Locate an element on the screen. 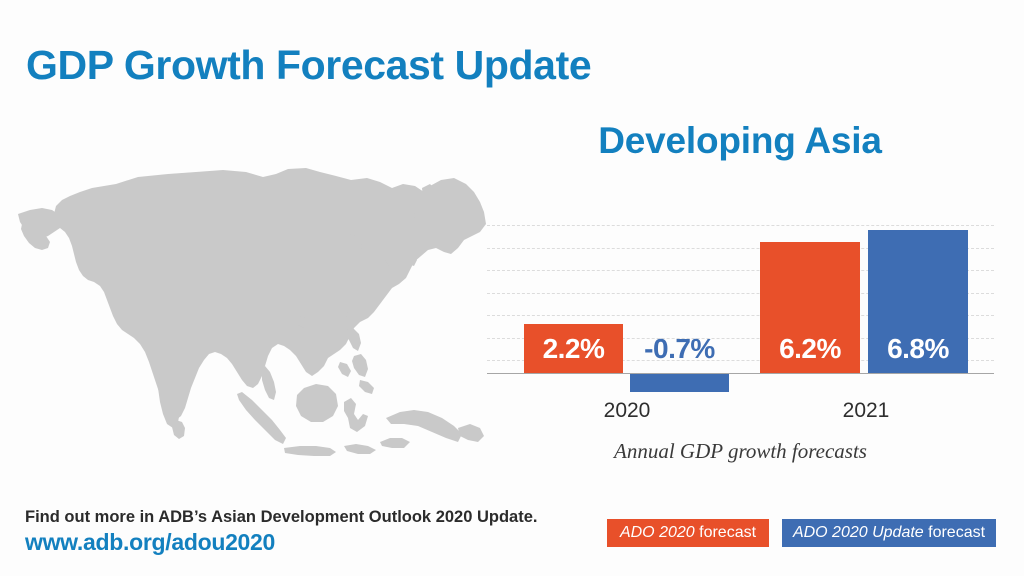  axis-label-2020: 2020 is located at coordinates (627, 410).